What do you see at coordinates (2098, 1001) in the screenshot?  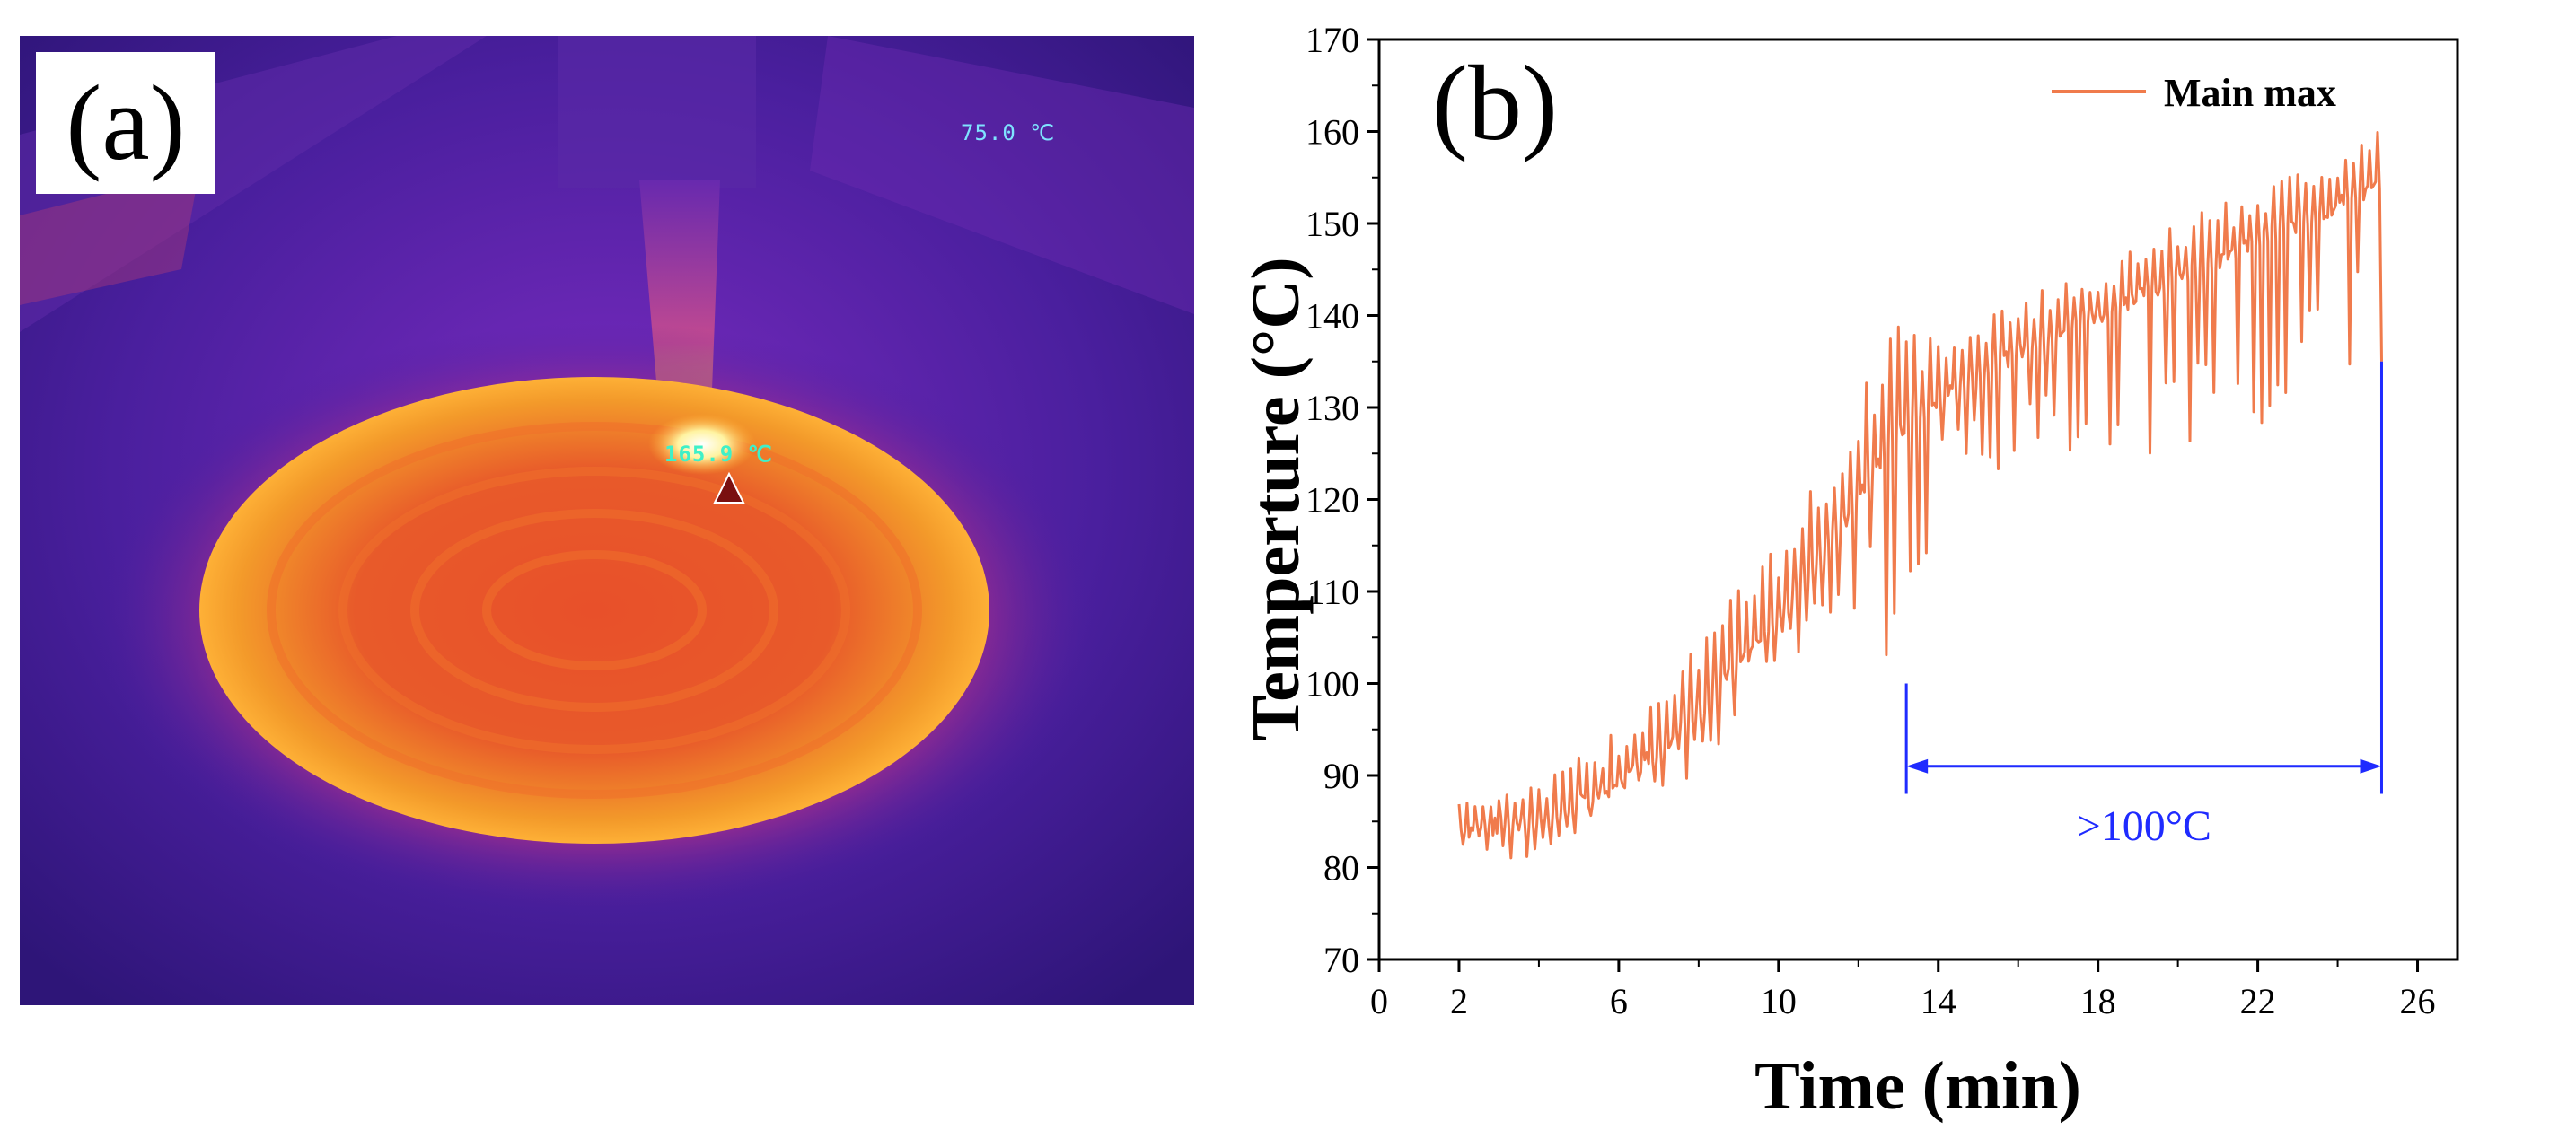 I see `x-tick-label: 18` at bounding box center [2098, 1001].